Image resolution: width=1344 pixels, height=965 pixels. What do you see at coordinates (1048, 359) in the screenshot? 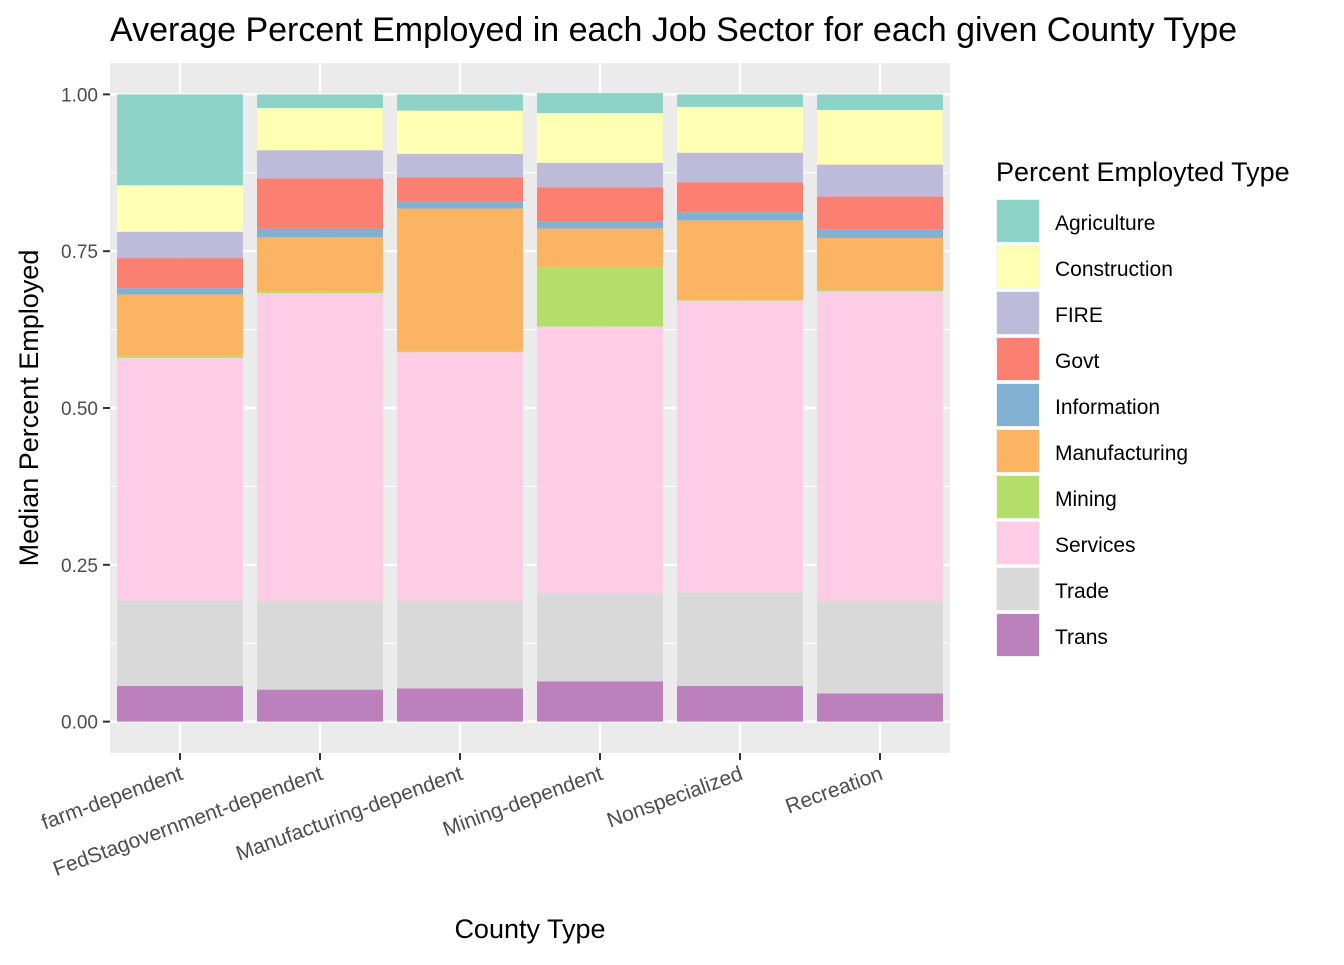
I see `legend-item: Govt` at bounding box center [1048, 359].